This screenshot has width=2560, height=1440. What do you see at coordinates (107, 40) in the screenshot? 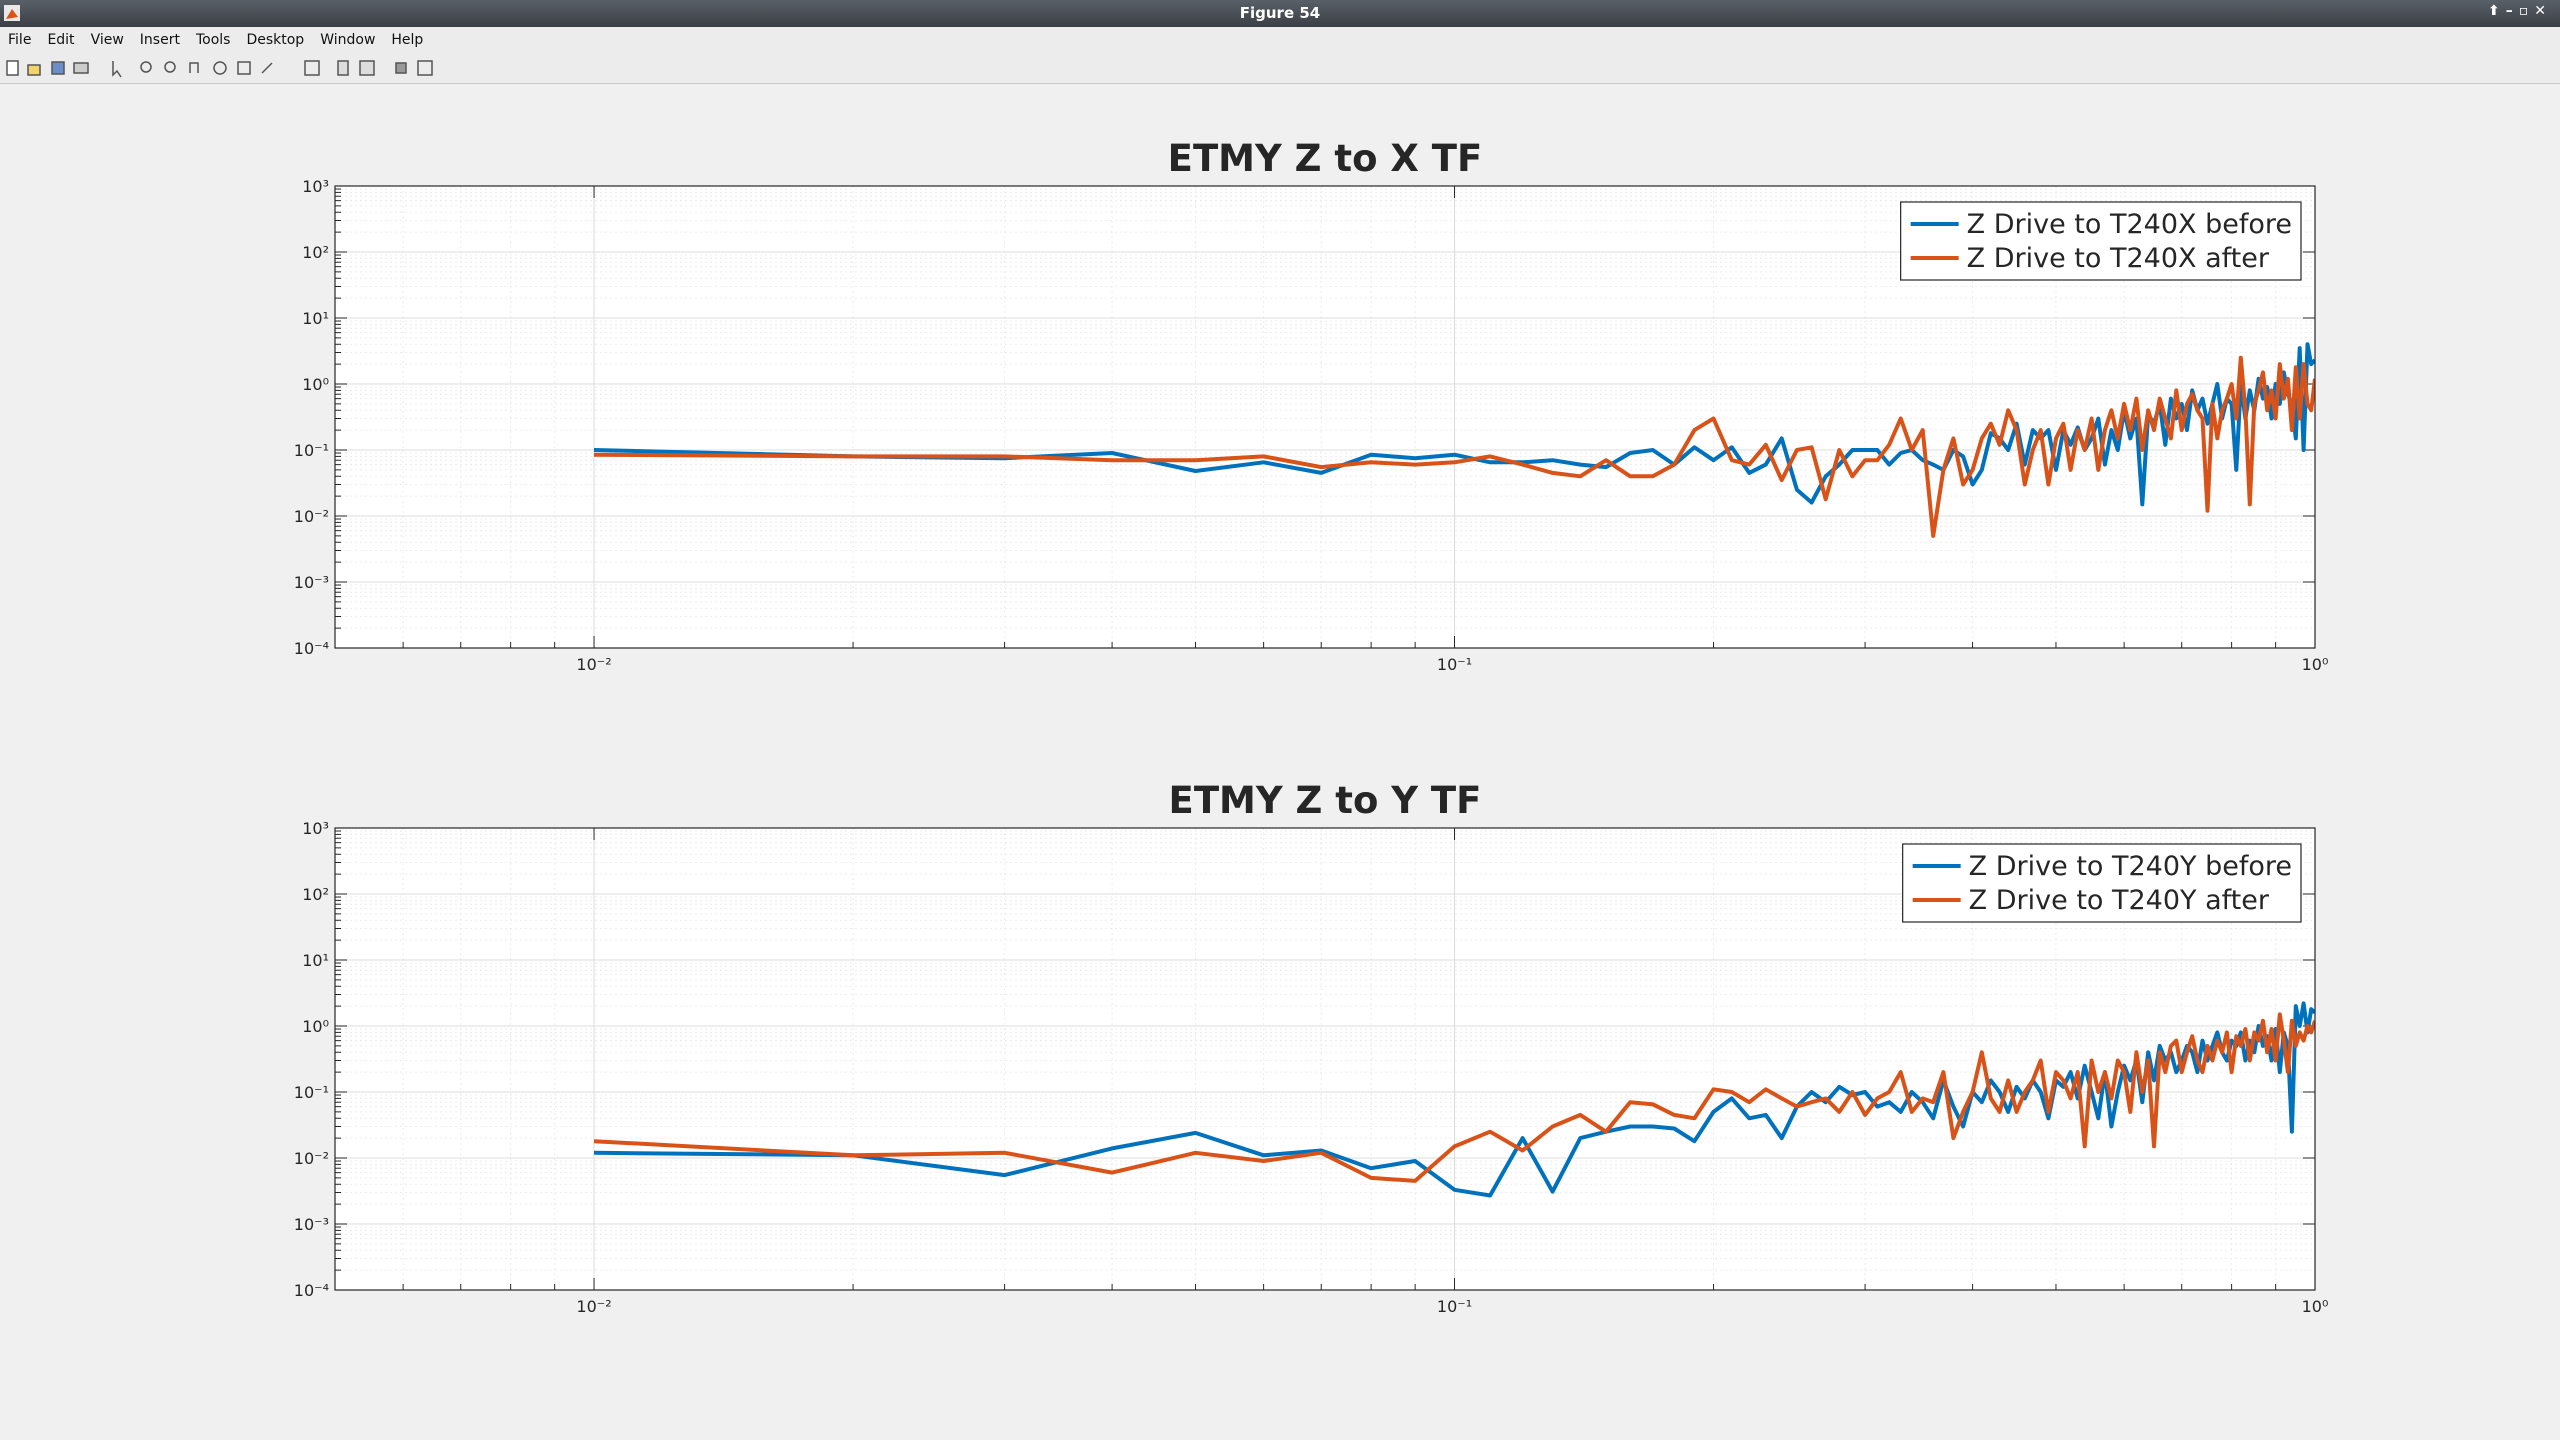
I see `menu-item: View` at bounding box center [107, 40].